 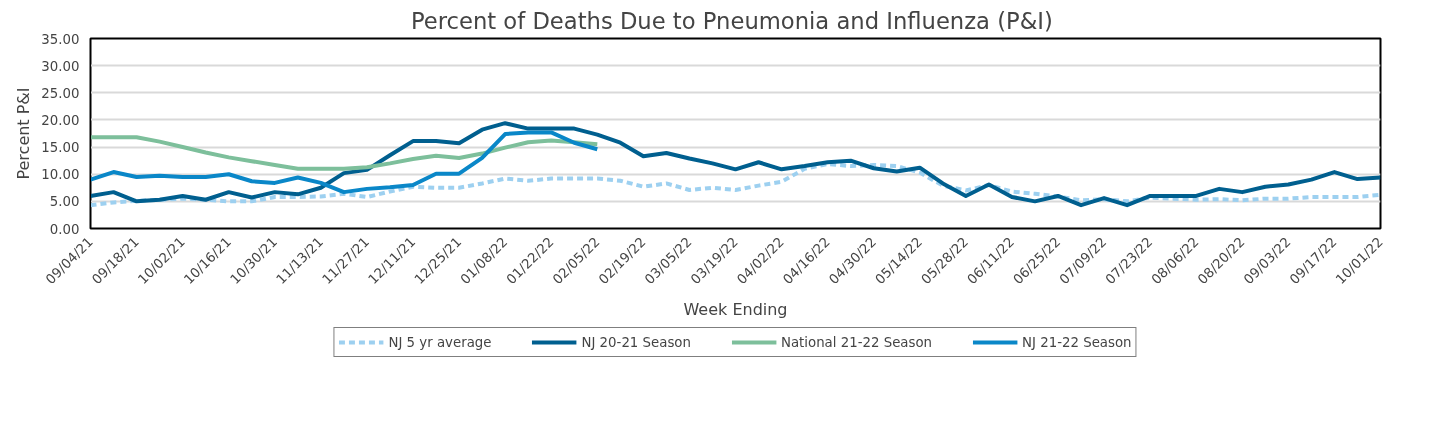 I want to click on chart-title: Percent of Deaths Due to Pneumonia and Influenza (P&I), so click(x=731, y=20).